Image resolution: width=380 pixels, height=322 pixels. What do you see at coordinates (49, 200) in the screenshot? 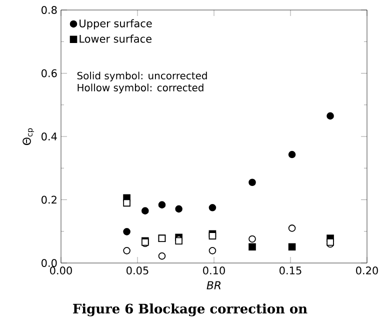
I see `y-tick-label: 0.2` at bounding box center [49, 200].